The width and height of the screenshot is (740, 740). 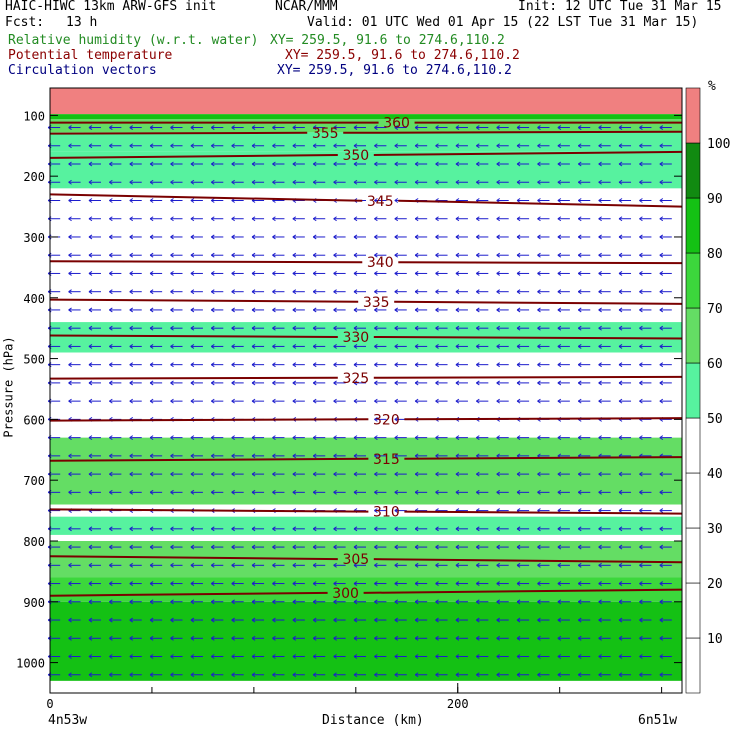 What do you see at coordinates (82, 22) in the screenshot?
I see `fcst-value: 13 h` at bounding box center [82, 22].